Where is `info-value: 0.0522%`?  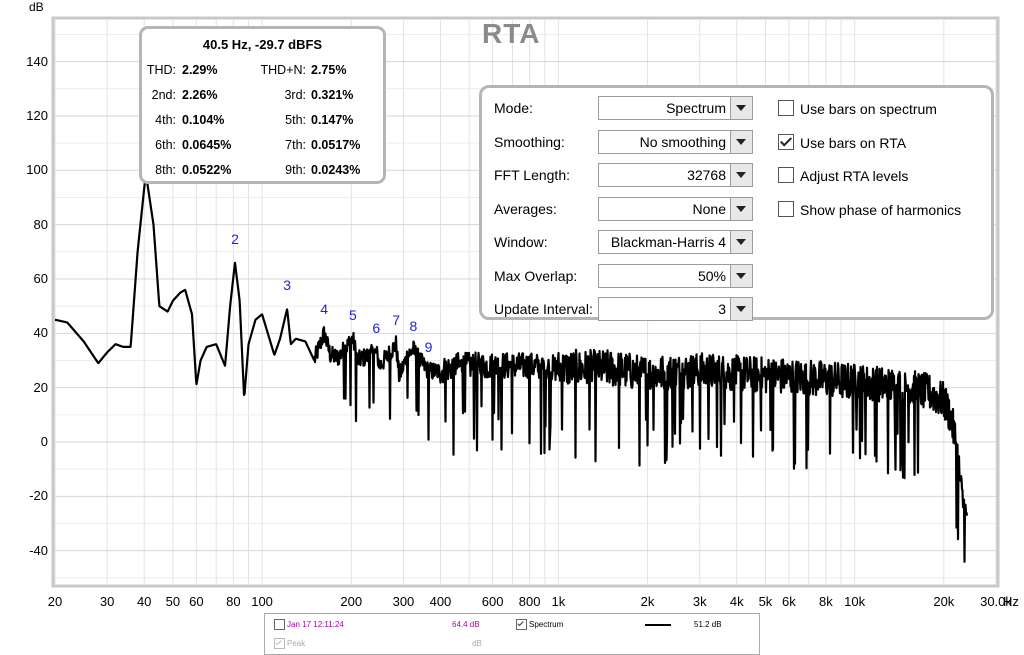
info-value: 0.0522% is located at coordinates (207, 170).